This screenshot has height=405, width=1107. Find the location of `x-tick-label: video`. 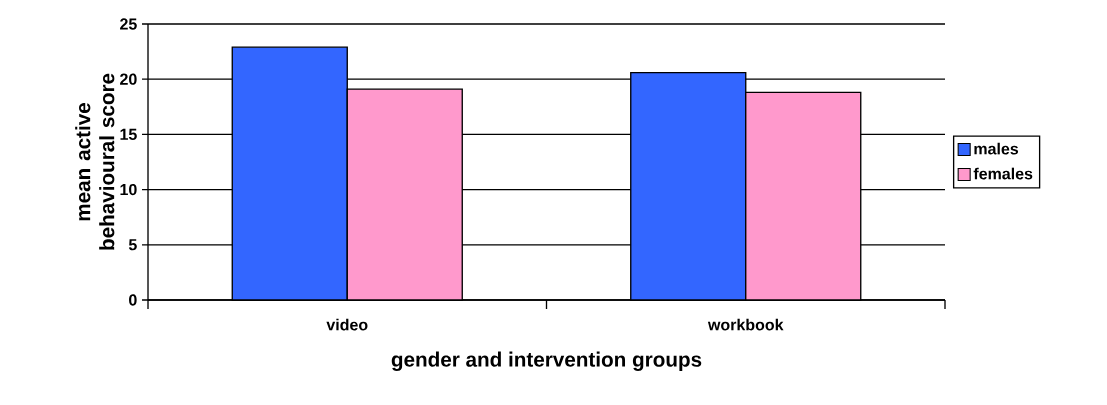

x-tick-label: video is located at coordinates (347, 324).